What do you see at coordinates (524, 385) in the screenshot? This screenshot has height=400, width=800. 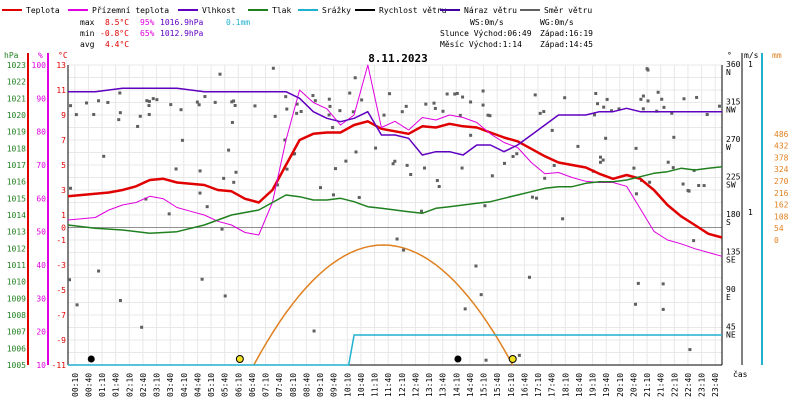 I see `x-tick-33: 16:40` at bounding box center [524, 385].